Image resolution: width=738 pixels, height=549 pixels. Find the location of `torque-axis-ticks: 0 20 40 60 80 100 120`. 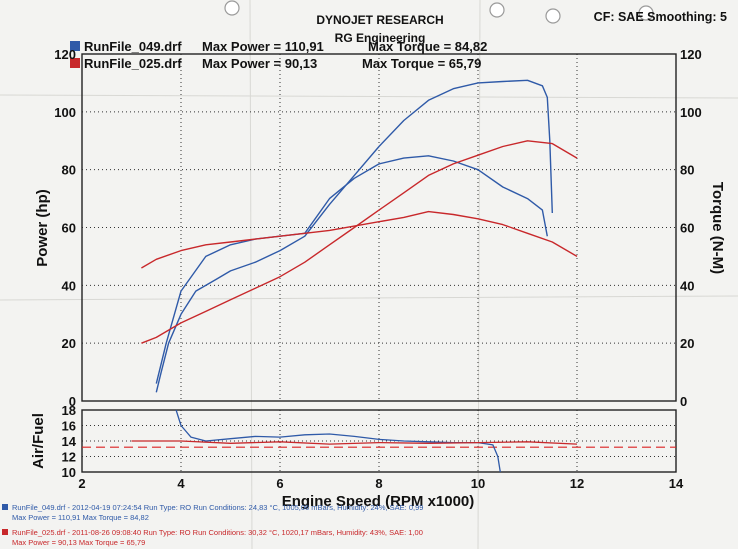

torque-axis-ticks: 0 20 40 60 80 100 120 is located at coordinates (691, 228).